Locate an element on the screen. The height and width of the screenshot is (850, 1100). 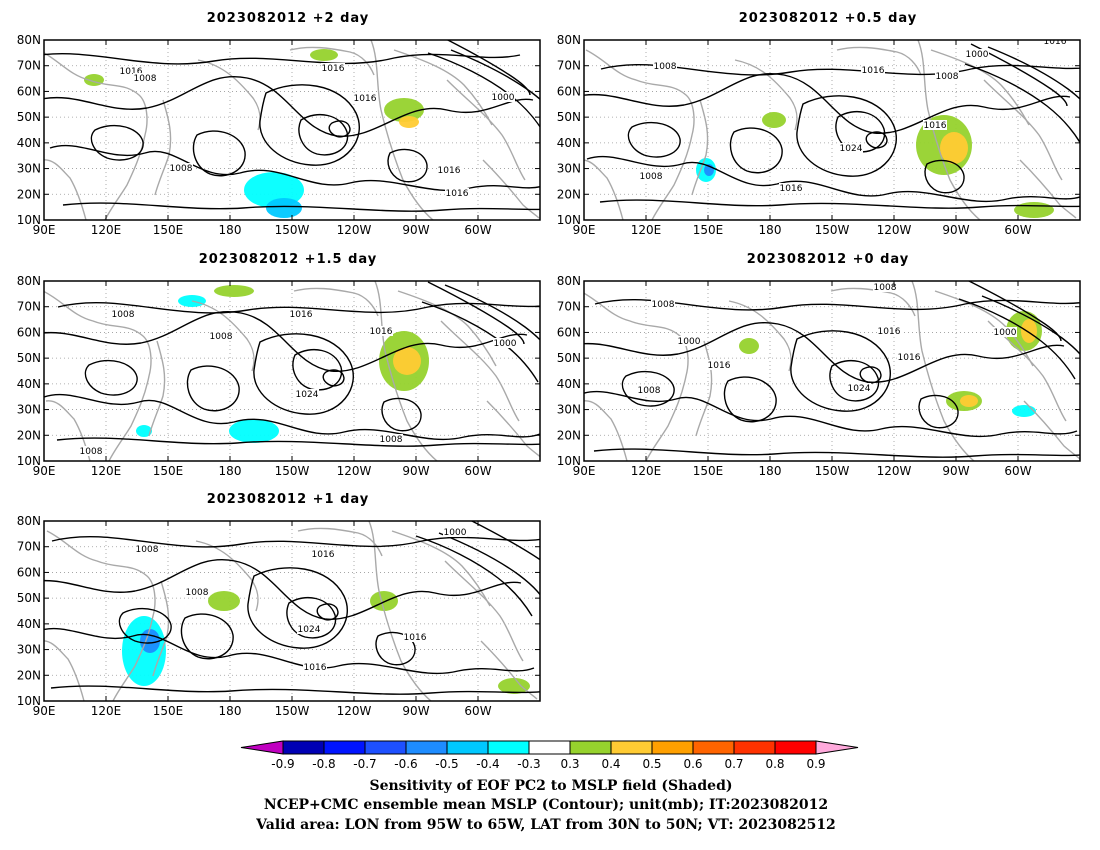
colorbar-tick-label: -0.7 is located at coordinates (364, 764).